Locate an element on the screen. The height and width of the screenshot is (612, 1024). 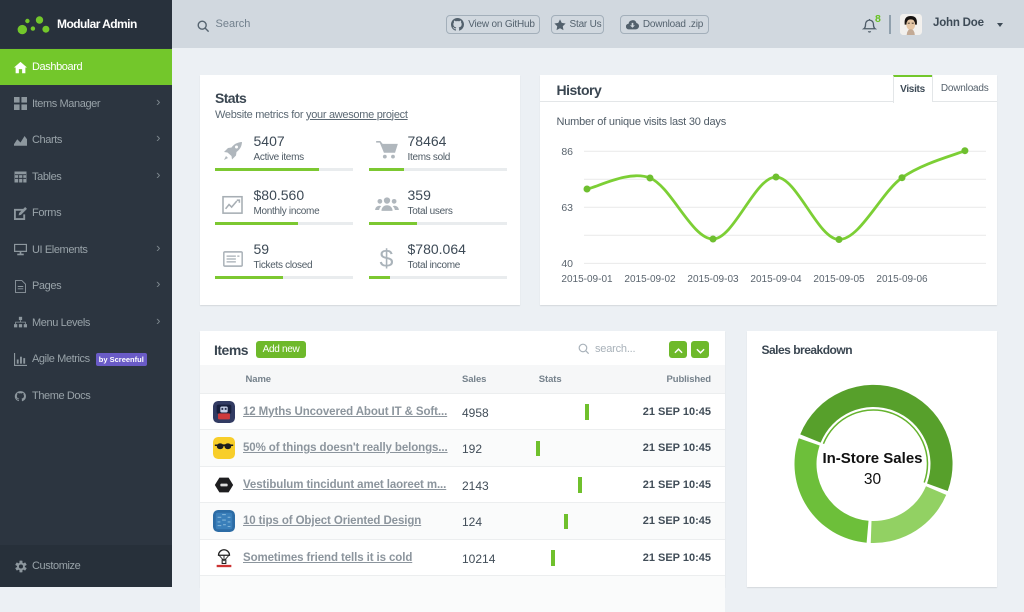
svg-text: 2015-09-04 is located at coordinates (776, 279).